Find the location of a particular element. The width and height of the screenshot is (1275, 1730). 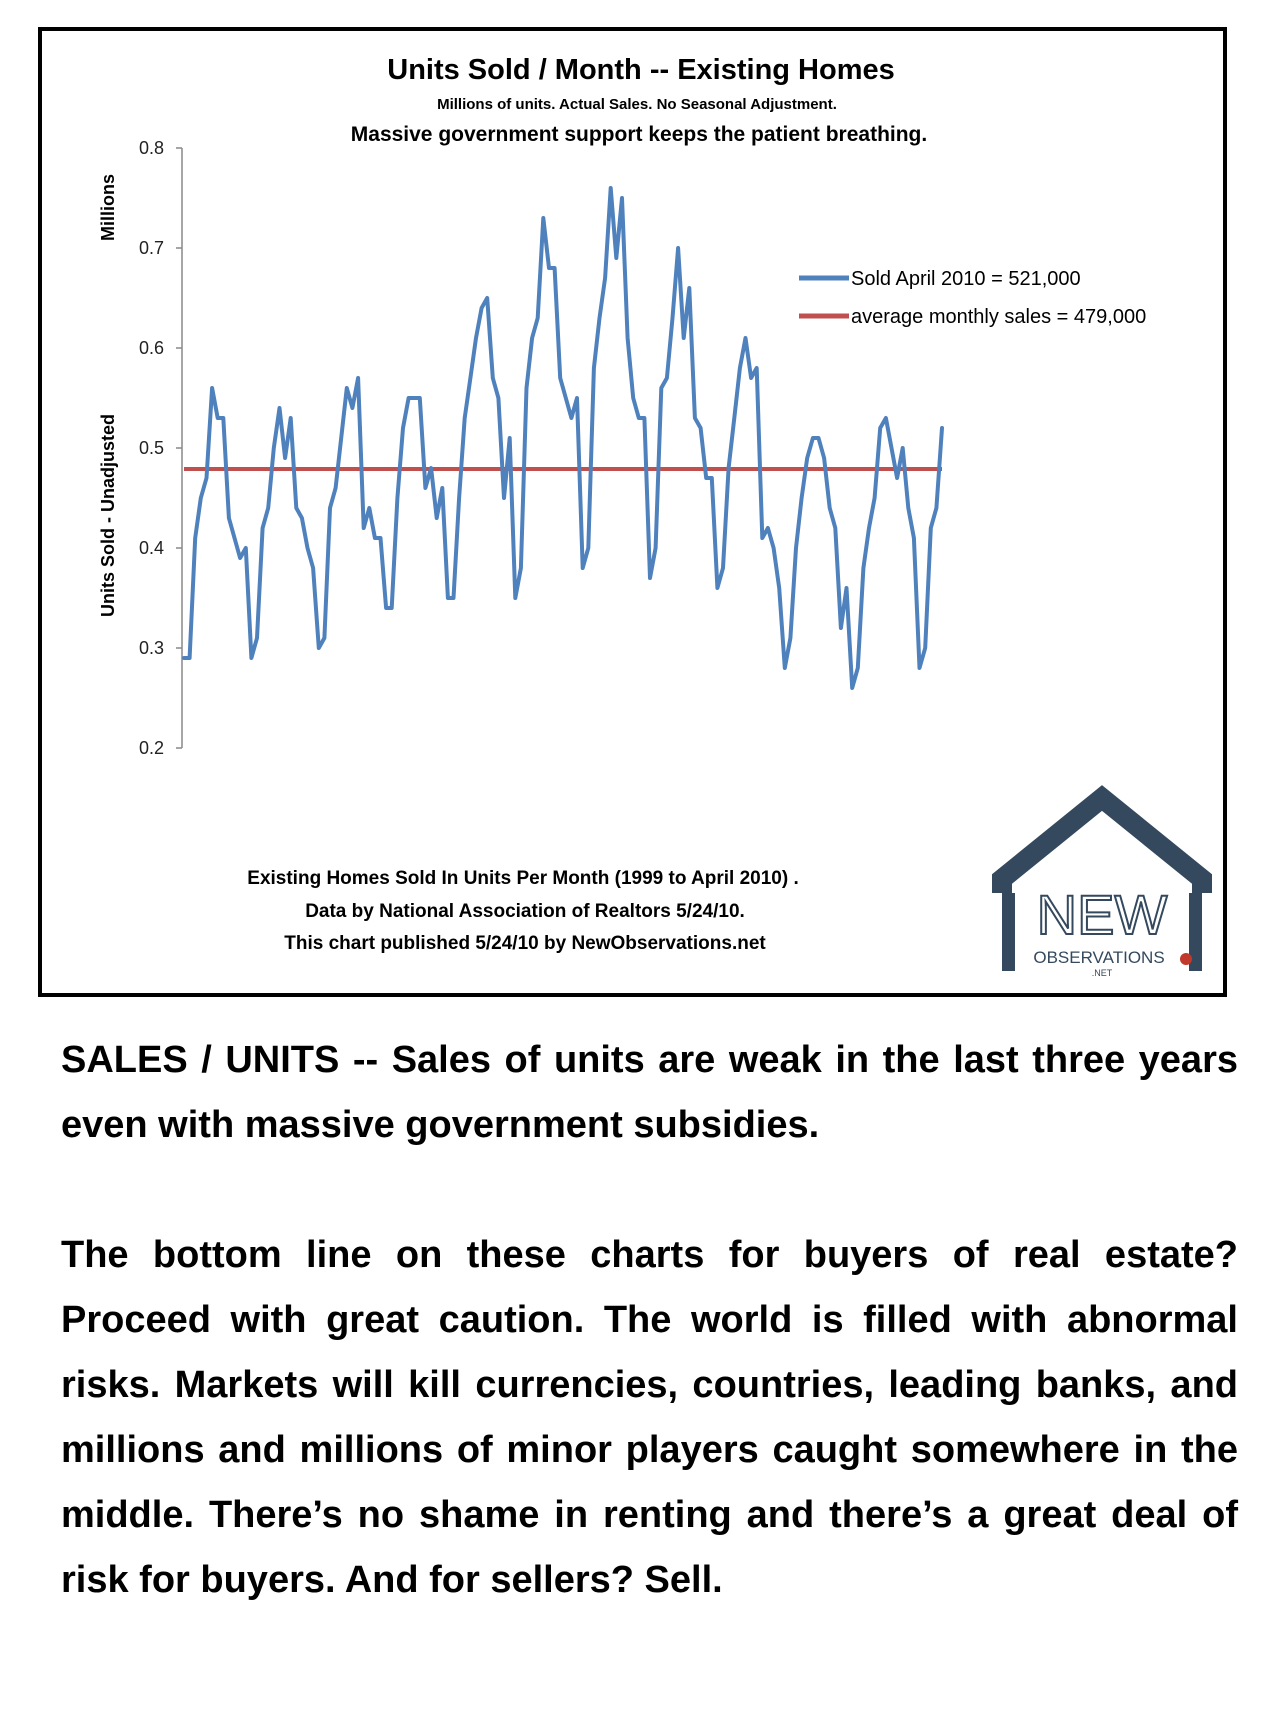

logo-text-net: .NET is located at coordinates (1102, 973).